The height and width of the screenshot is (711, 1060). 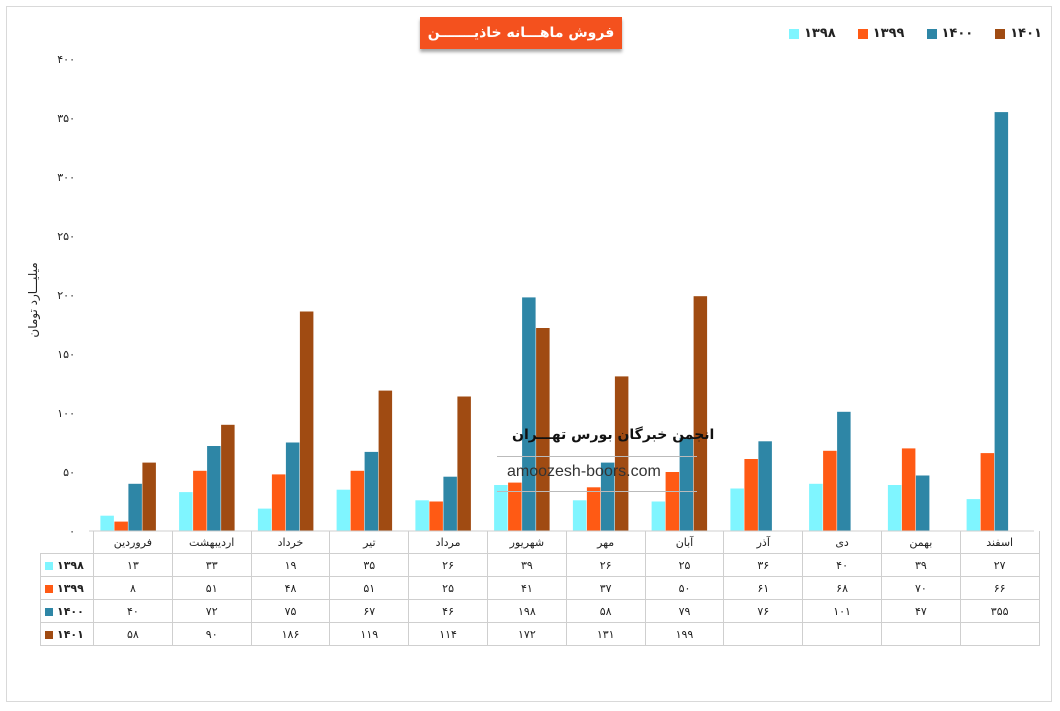 What do you see at coordinates (920, 611) in the screenshot?
I see `table-cell: ۴۷` at bounding box center [920, 611].